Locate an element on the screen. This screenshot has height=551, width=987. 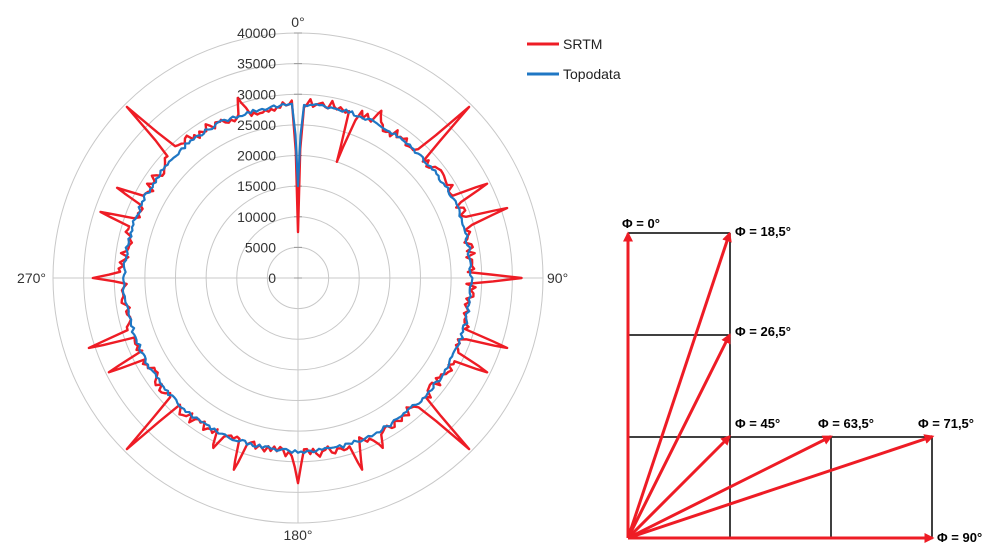
radial-tick-labels: 0 5000 10000 15000 20000 25000 30000 35000 40000 is located at coordinates (256, 155).